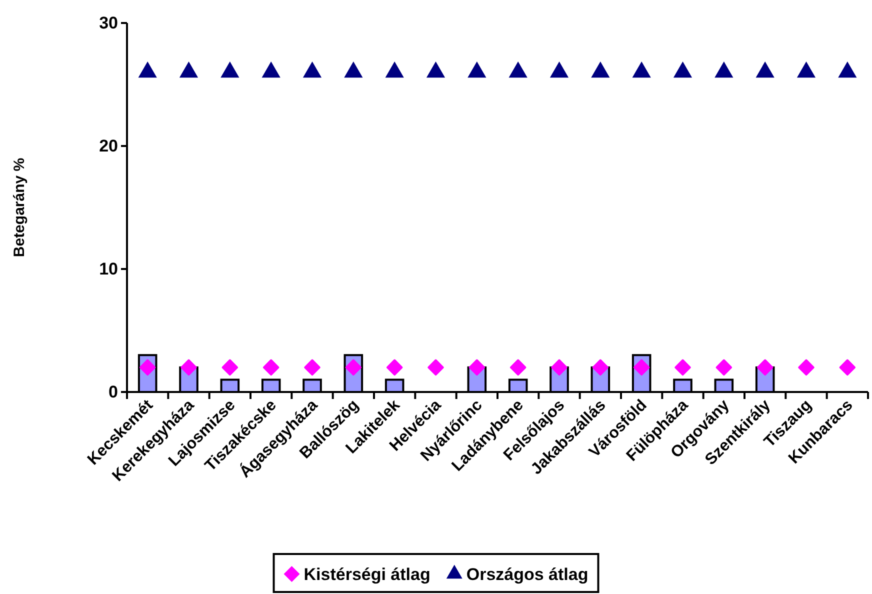 The height and width of the screenshot is (594, 872). Describe the element at coordinates (113, 392) in the screenshot. I see `y-tick-label: 0` at that location.